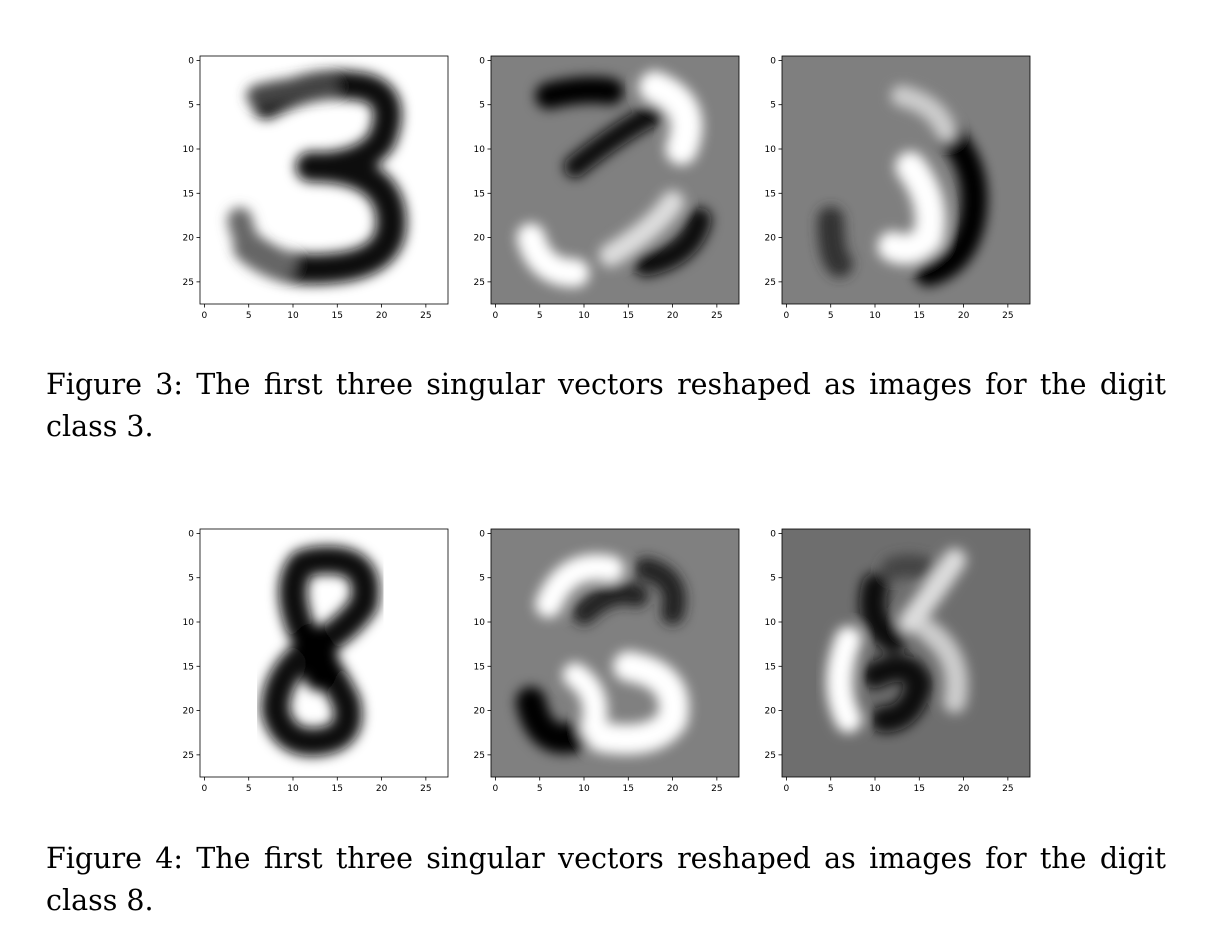 This screenshot has width=1232, height=948. I want to click on figure-4-plot-3: 0 5 10 15 20 25 0 5 10 15 20 25, so click(898, 661).